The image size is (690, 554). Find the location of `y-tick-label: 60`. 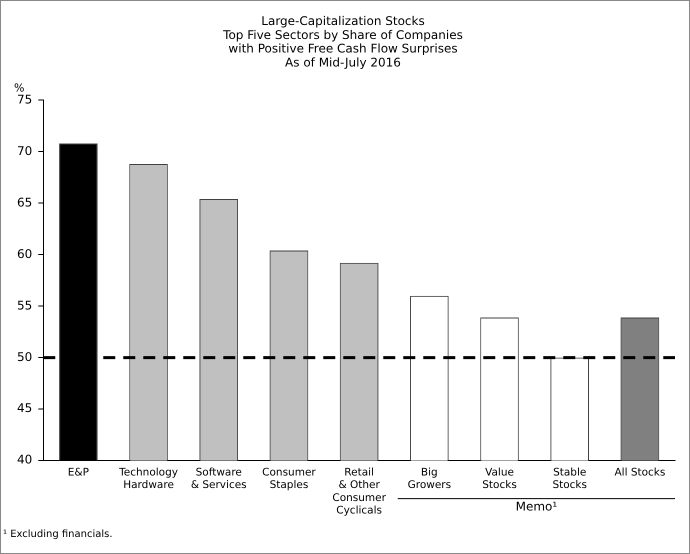

y-tick-label: 60 is located at coordinates (24, 253).